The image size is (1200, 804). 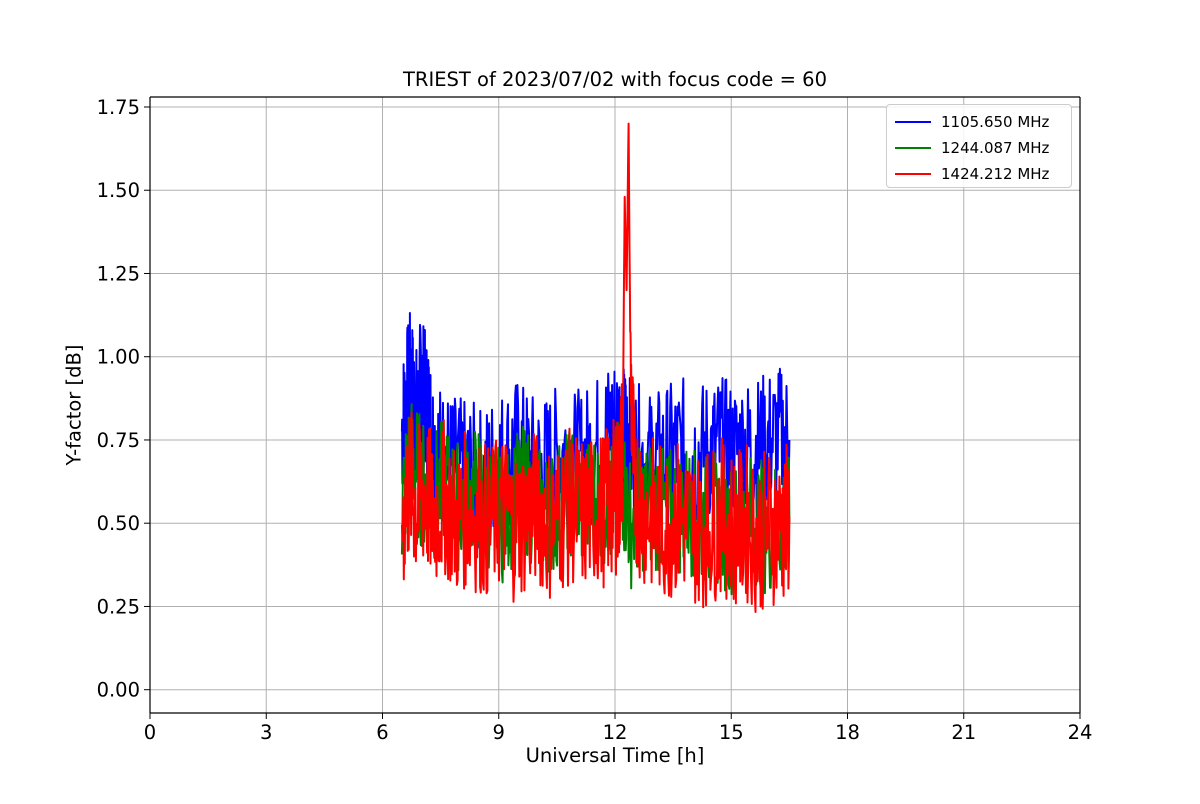 I want to click on y-tick-label: 0.50, so click(x=118, y=523).